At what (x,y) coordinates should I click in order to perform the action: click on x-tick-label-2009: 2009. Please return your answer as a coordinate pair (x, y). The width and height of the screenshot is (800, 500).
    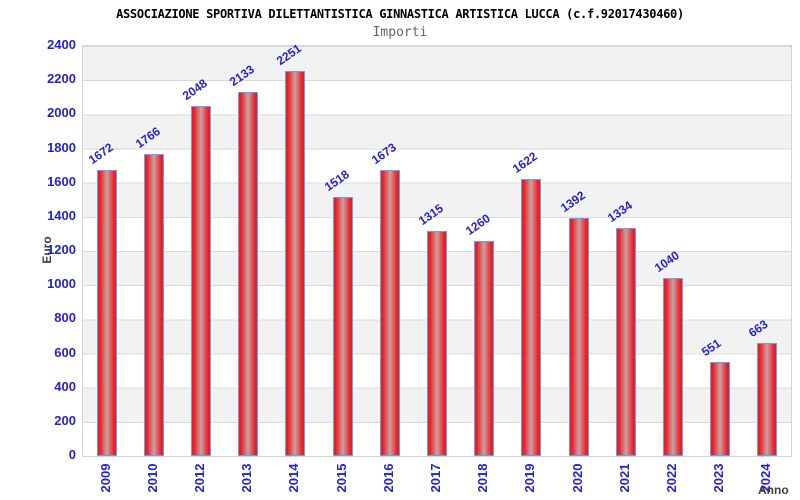
    Looking at the image, I should click on (105, 478).